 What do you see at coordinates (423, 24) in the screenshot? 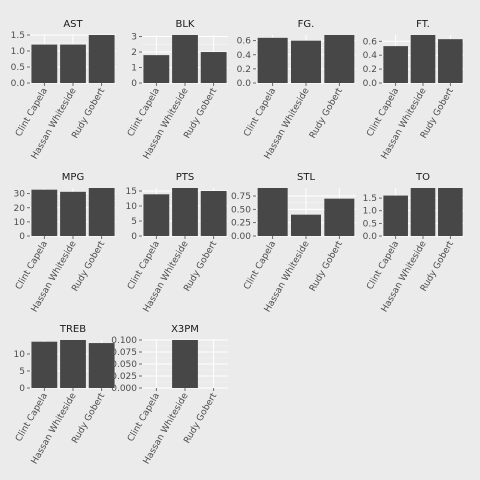
I see `facet-title: FT.` at bounding box center [423, 24].